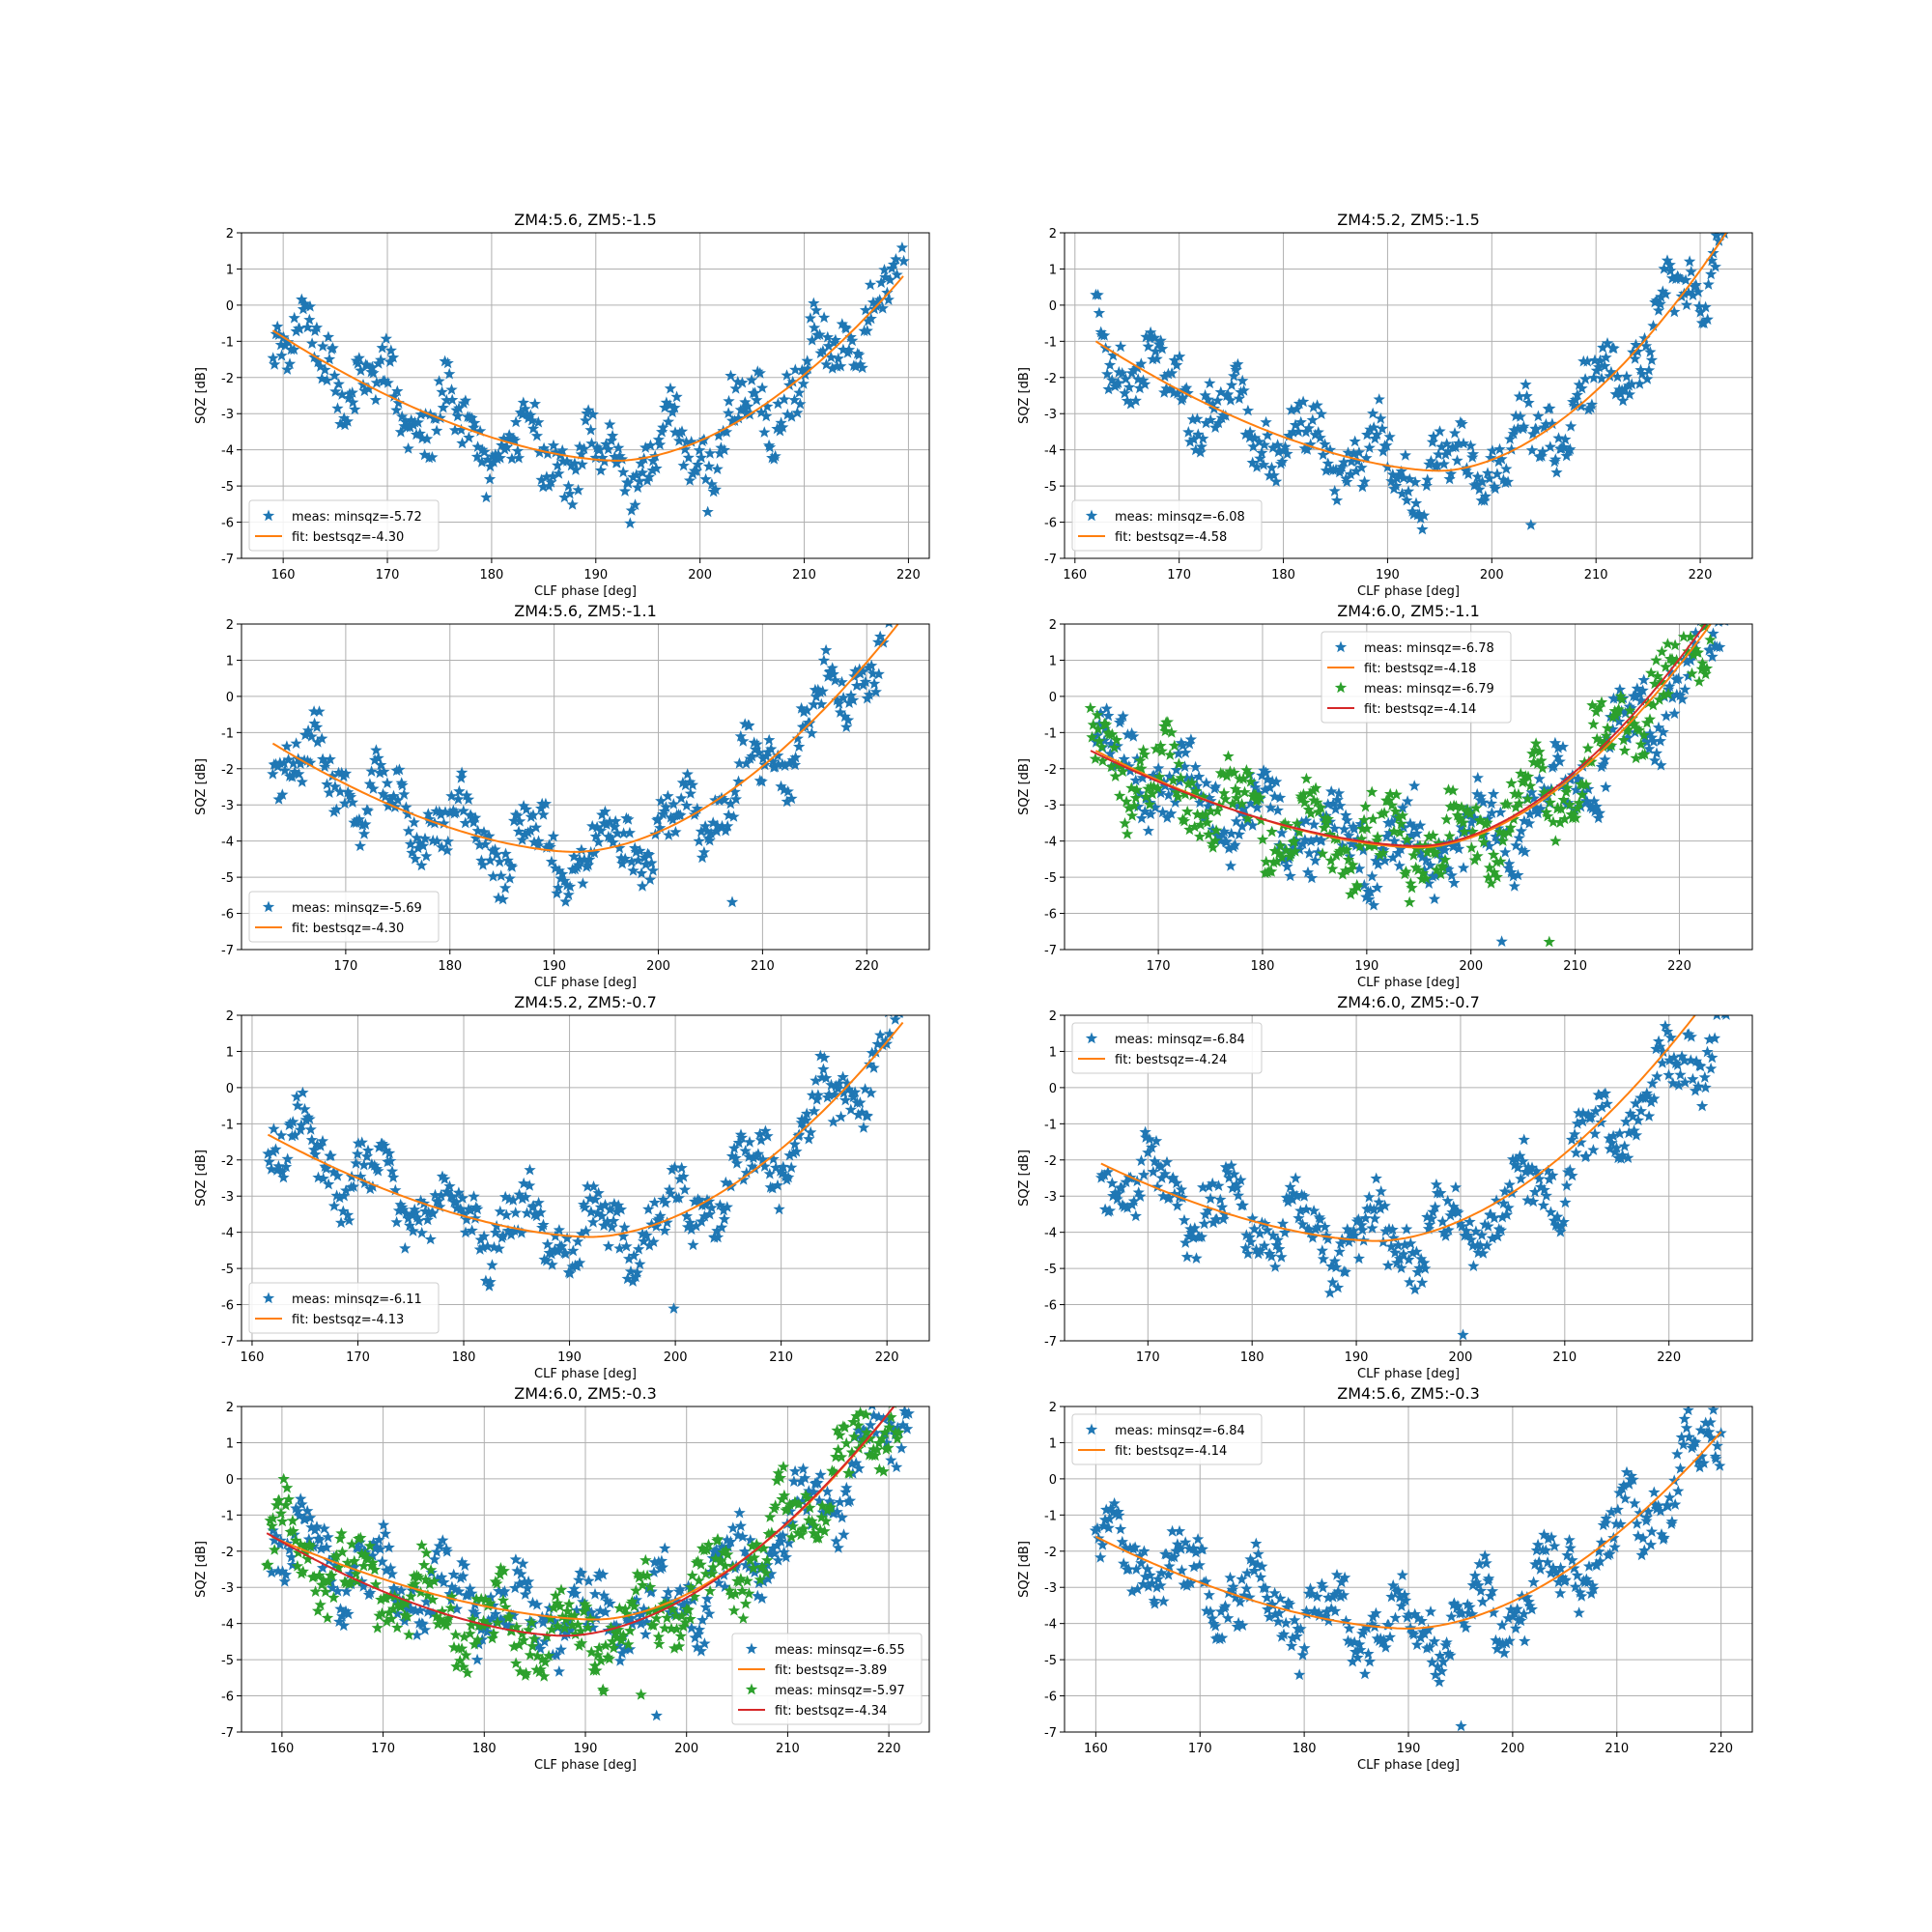 The width and height of the screenshot is (1932, 1932). I want to click on y-tick-label: -5, so click(227, 1661).